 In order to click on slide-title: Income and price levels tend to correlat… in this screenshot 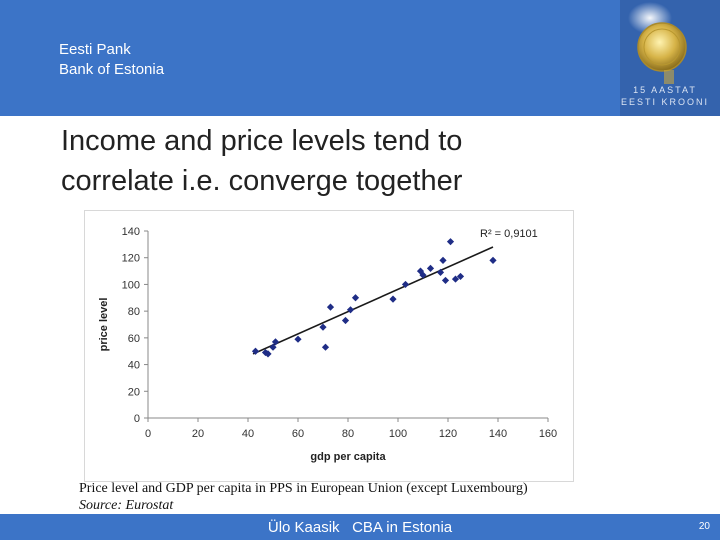, I will do `click(361, 161)`.